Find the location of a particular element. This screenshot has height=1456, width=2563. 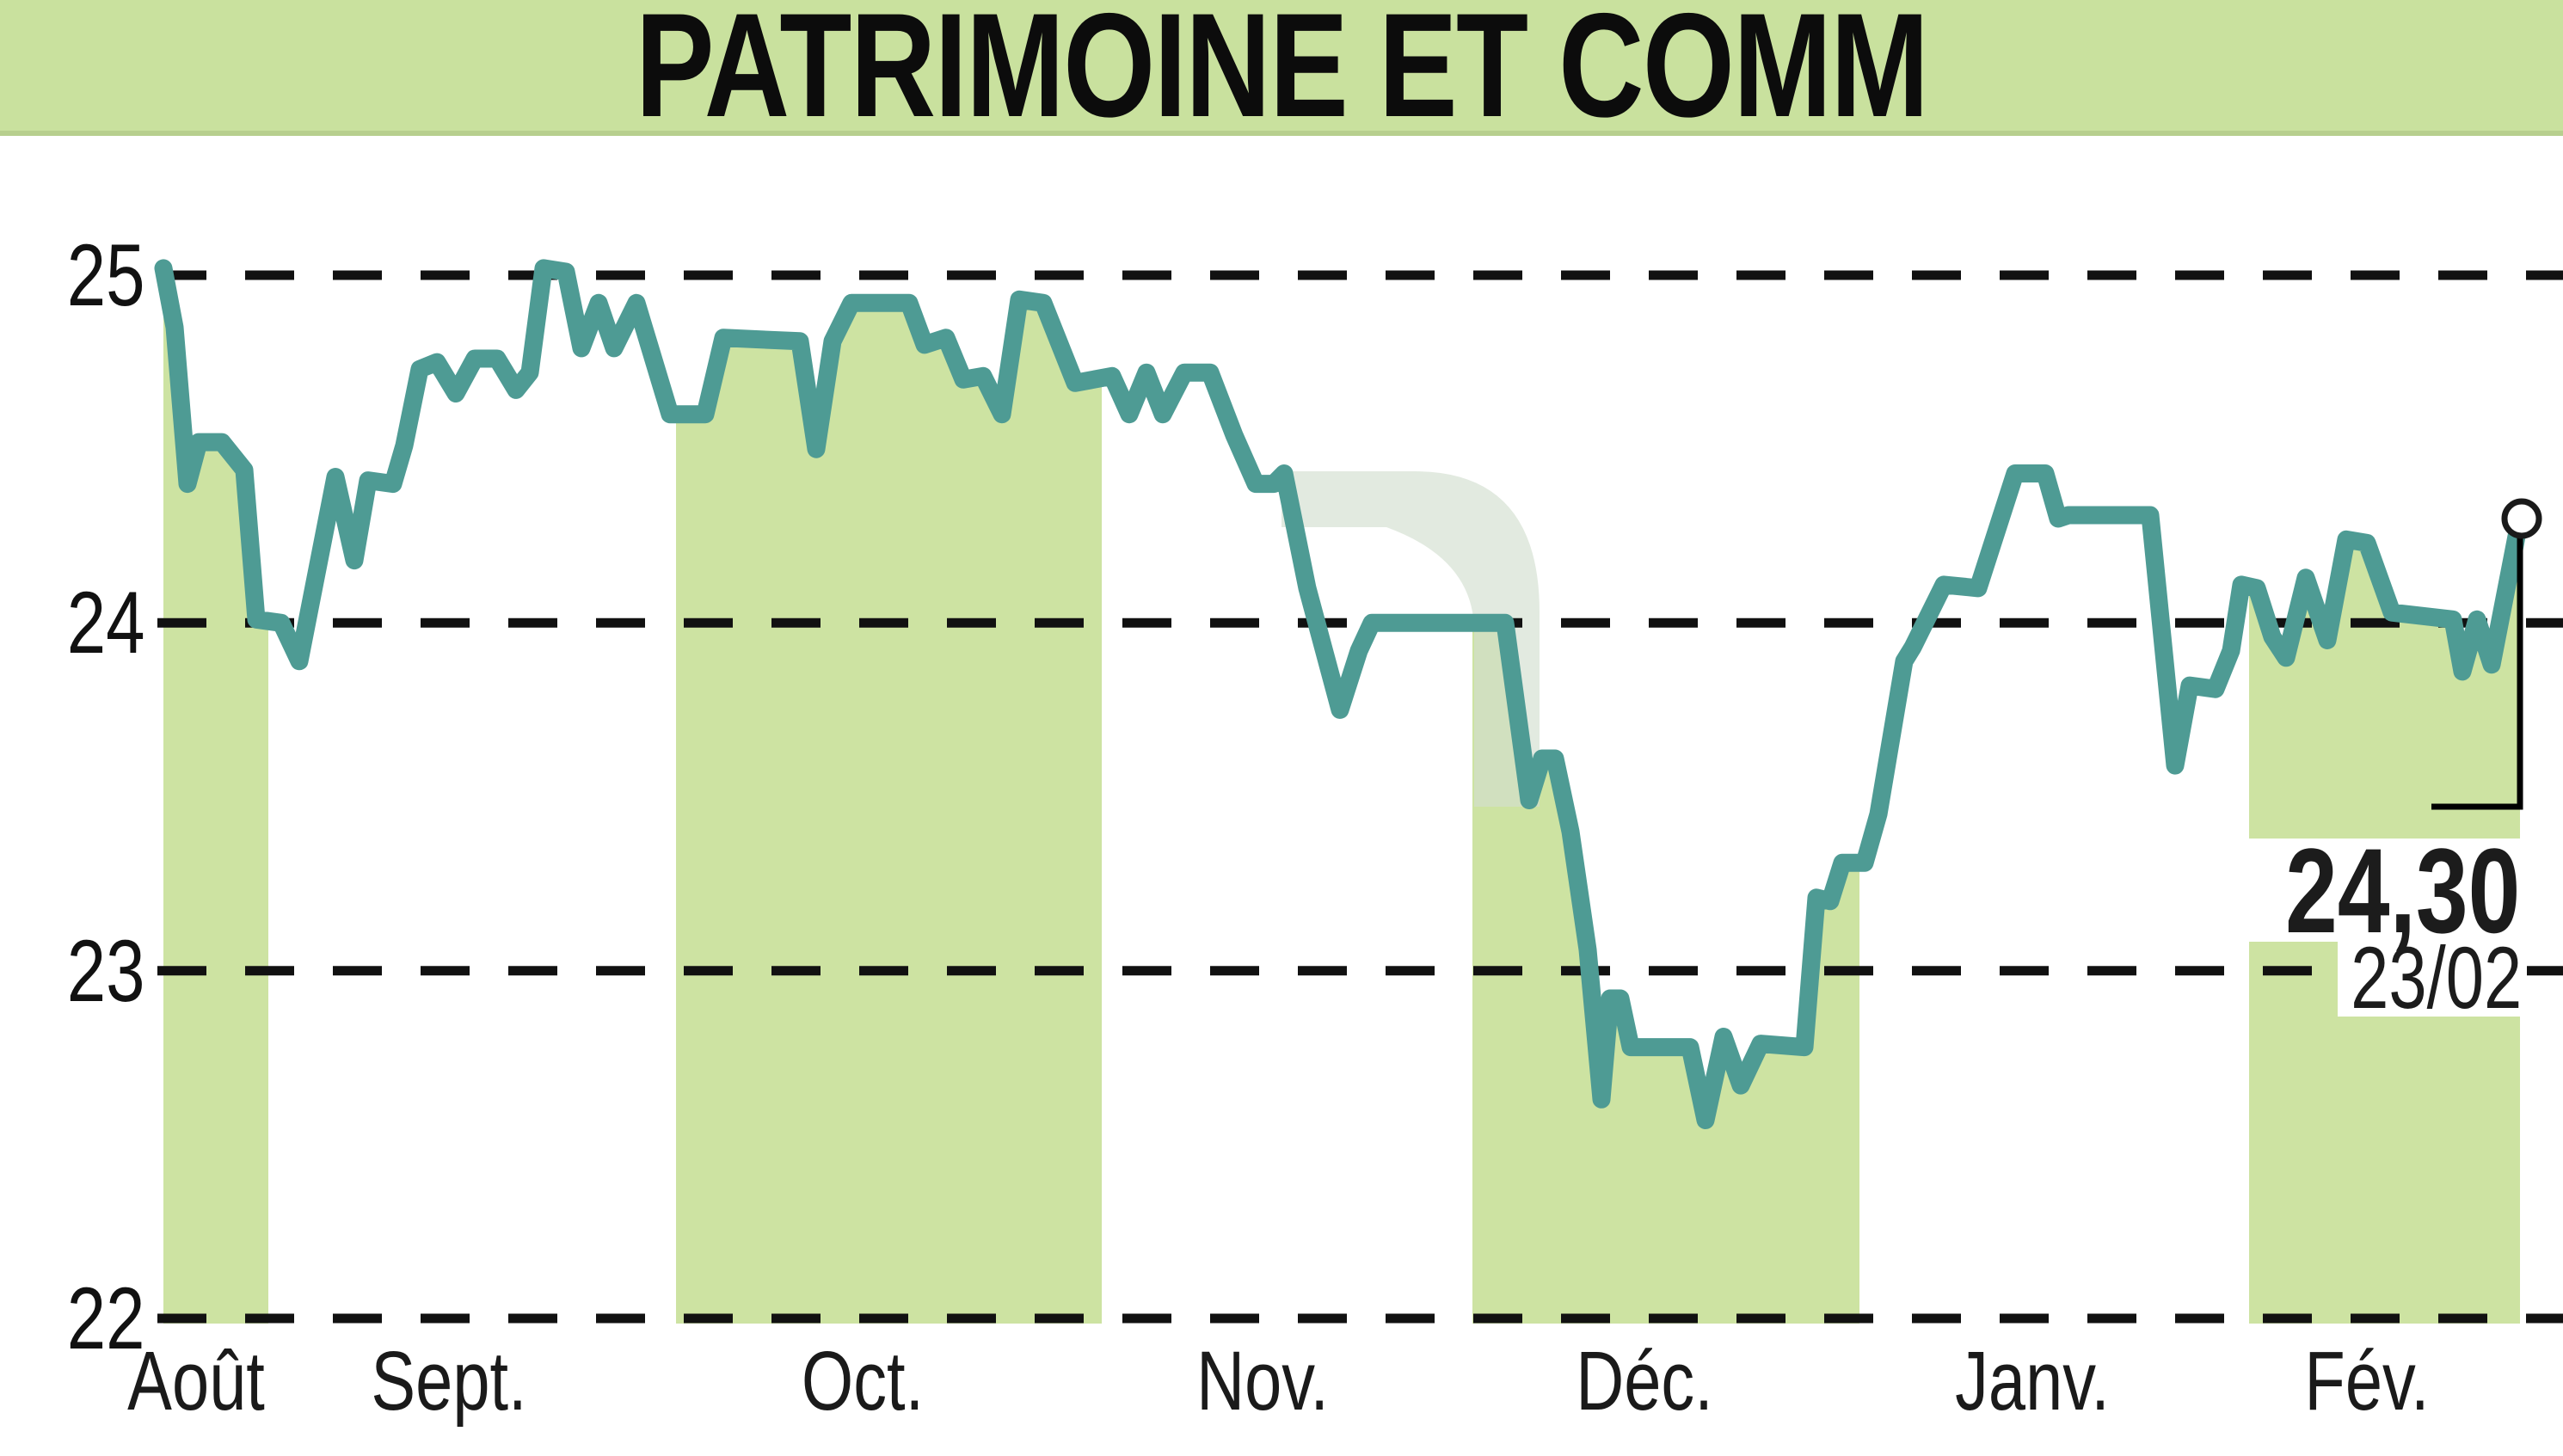

month-label-janv: Janv. is located at coordinates (2032, 1381).